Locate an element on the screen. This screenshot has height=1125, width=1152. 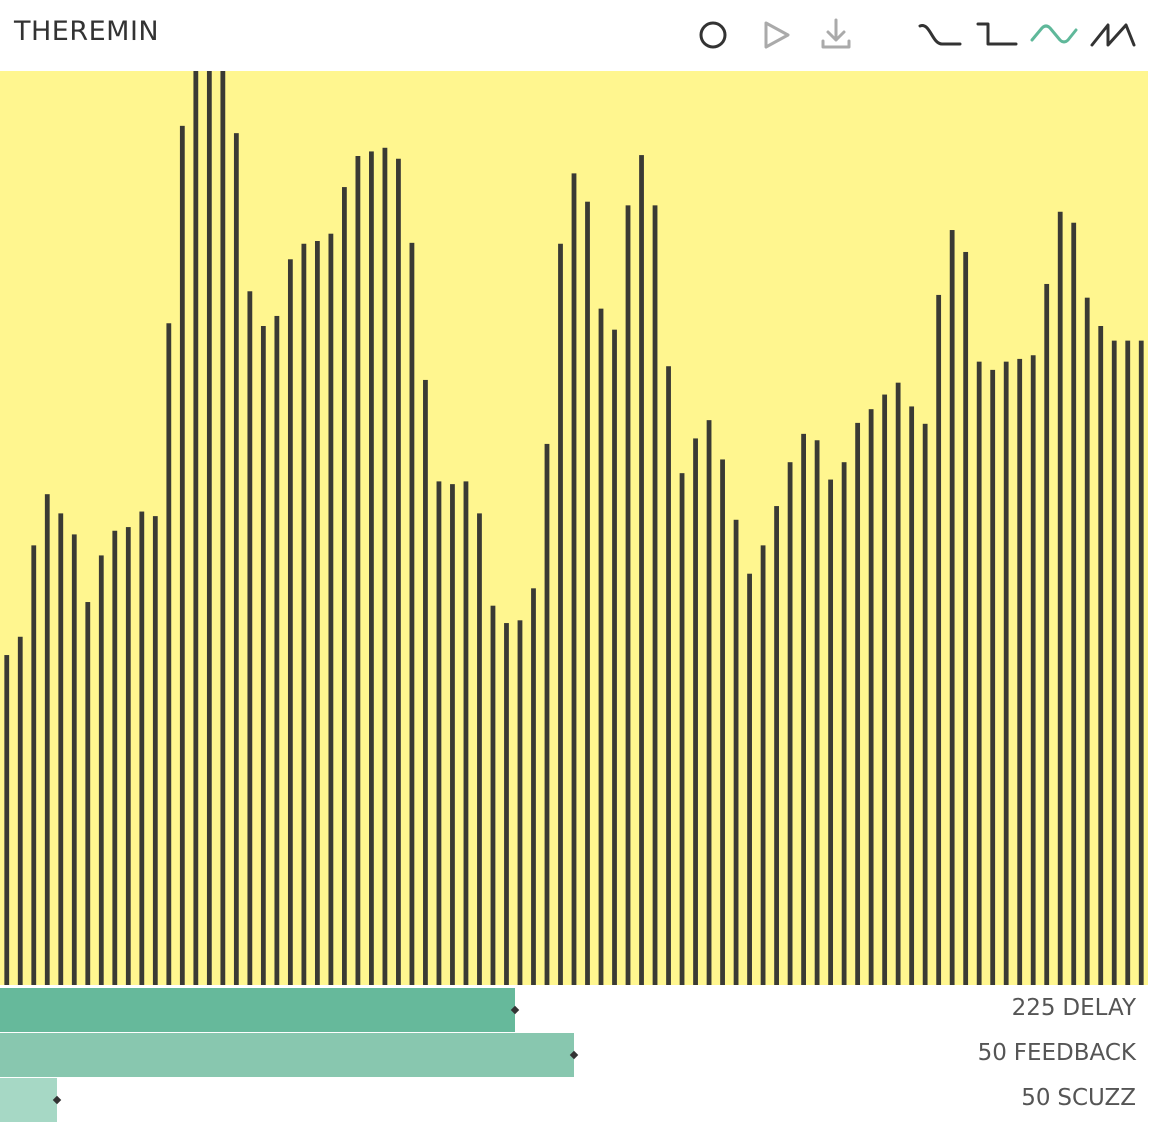
slider: 50 FEEDBACK is located at coordinates (574, 1055).